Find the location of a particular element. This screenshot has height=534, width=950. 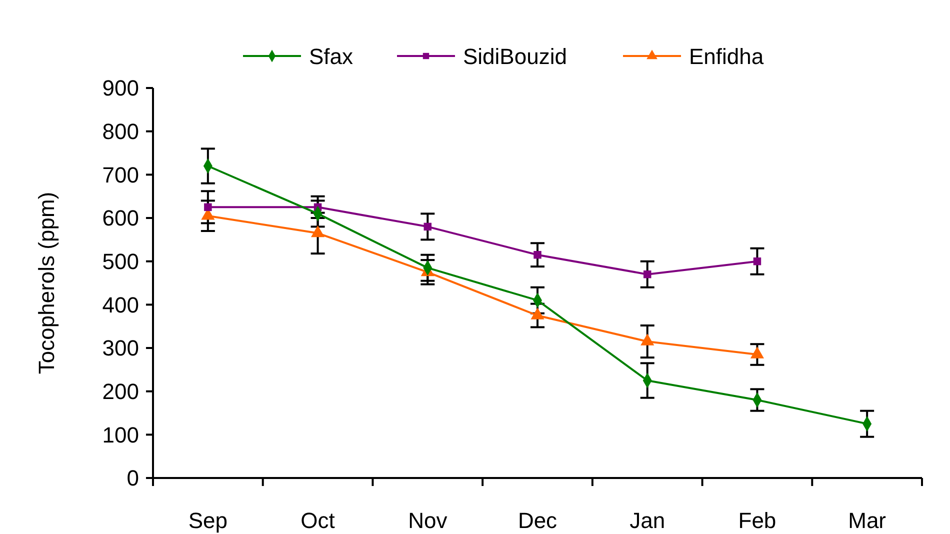

x-tick-label: Dec is located at coordinates (538, 520).